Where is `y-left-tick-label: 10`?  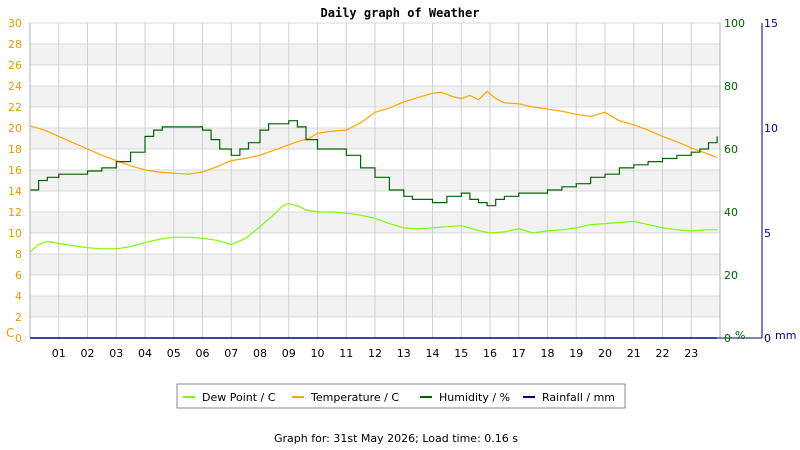
y-left-tick-label: 10 is located at coordinates (15, 233).